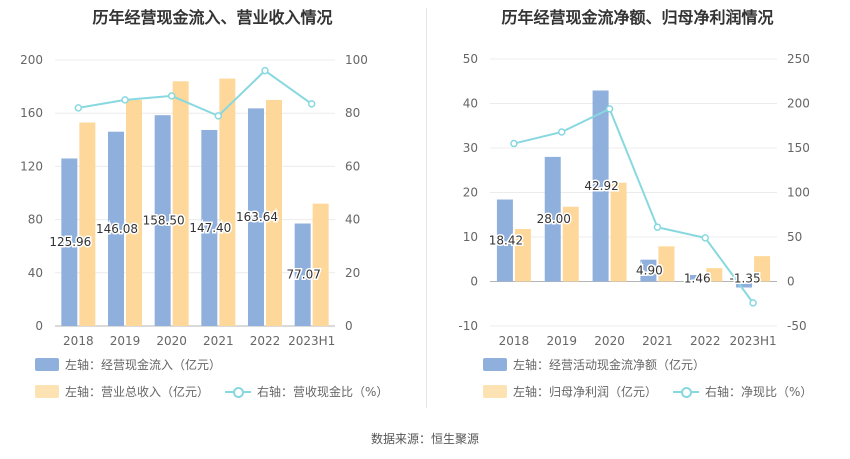 This screenshot has width=850, height=459. I want to click on chart-title: 历年经营现金流净额、归母净利润情况, so click(637, 17).